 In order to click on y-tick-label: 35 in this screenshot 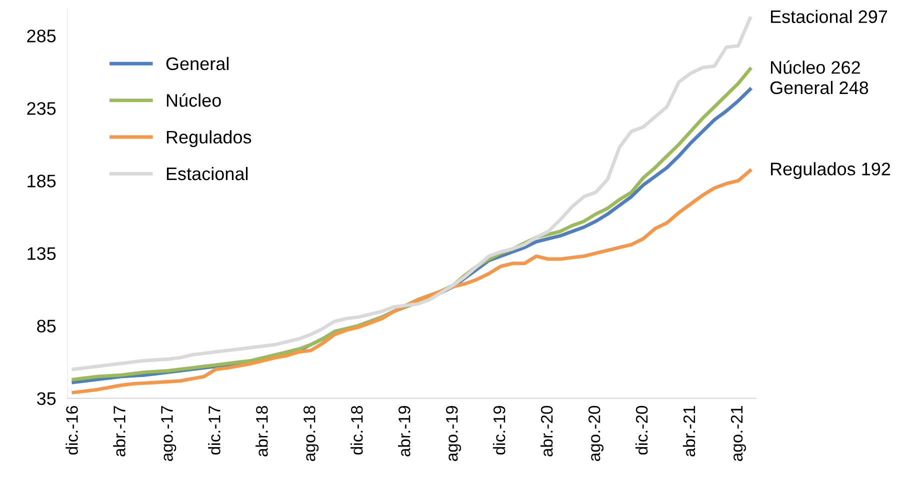, I will do `click(46, 399)`.